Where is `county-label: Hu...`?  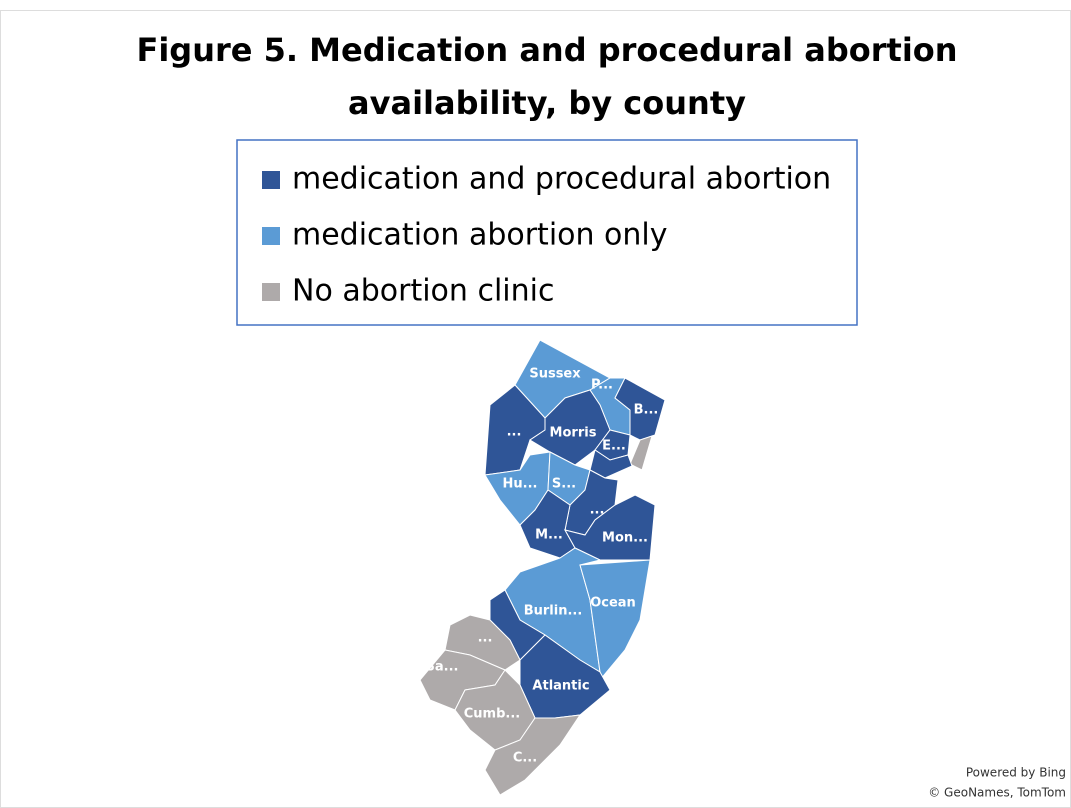
county-label: Hu... is located at coordinates (520, 484).